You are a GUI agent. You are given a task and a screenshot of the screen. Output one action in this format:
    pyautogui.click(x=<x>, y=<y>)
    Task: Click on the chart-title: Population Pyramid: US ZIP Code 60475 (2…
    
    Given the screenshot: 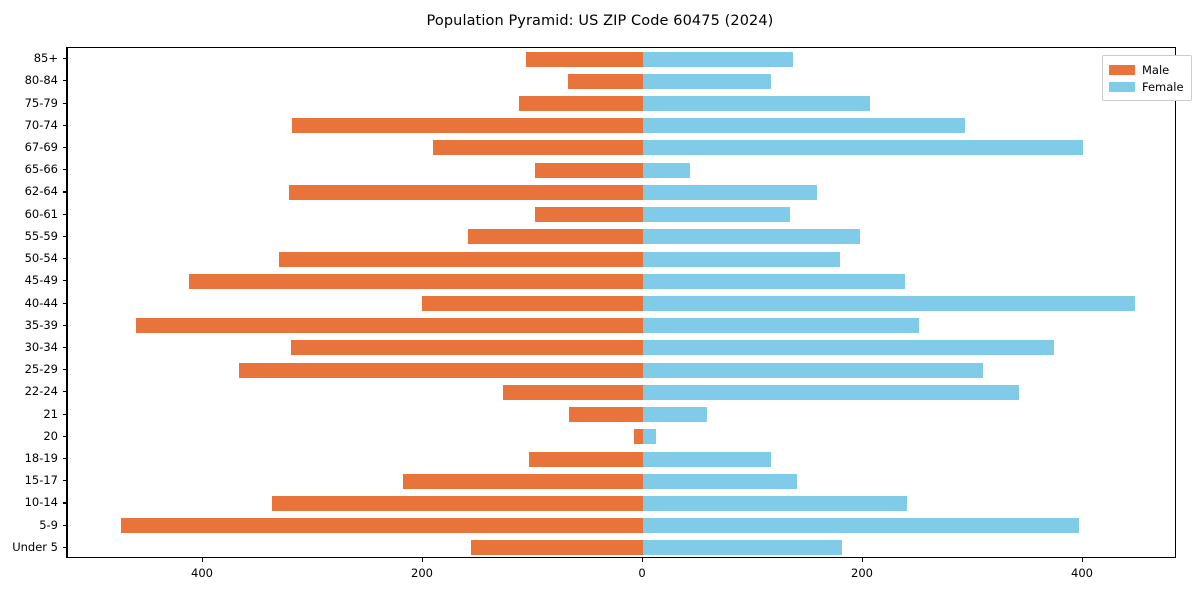 What is the action you would take?
    pyautogui.click(x=600, y=21)
    